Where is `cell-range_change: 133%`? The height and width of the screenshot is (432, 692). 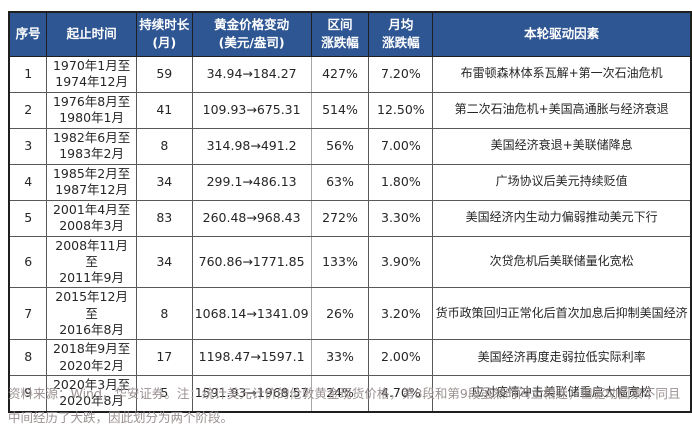 cell-range_change: 133% is located at coordinates (340, 262).